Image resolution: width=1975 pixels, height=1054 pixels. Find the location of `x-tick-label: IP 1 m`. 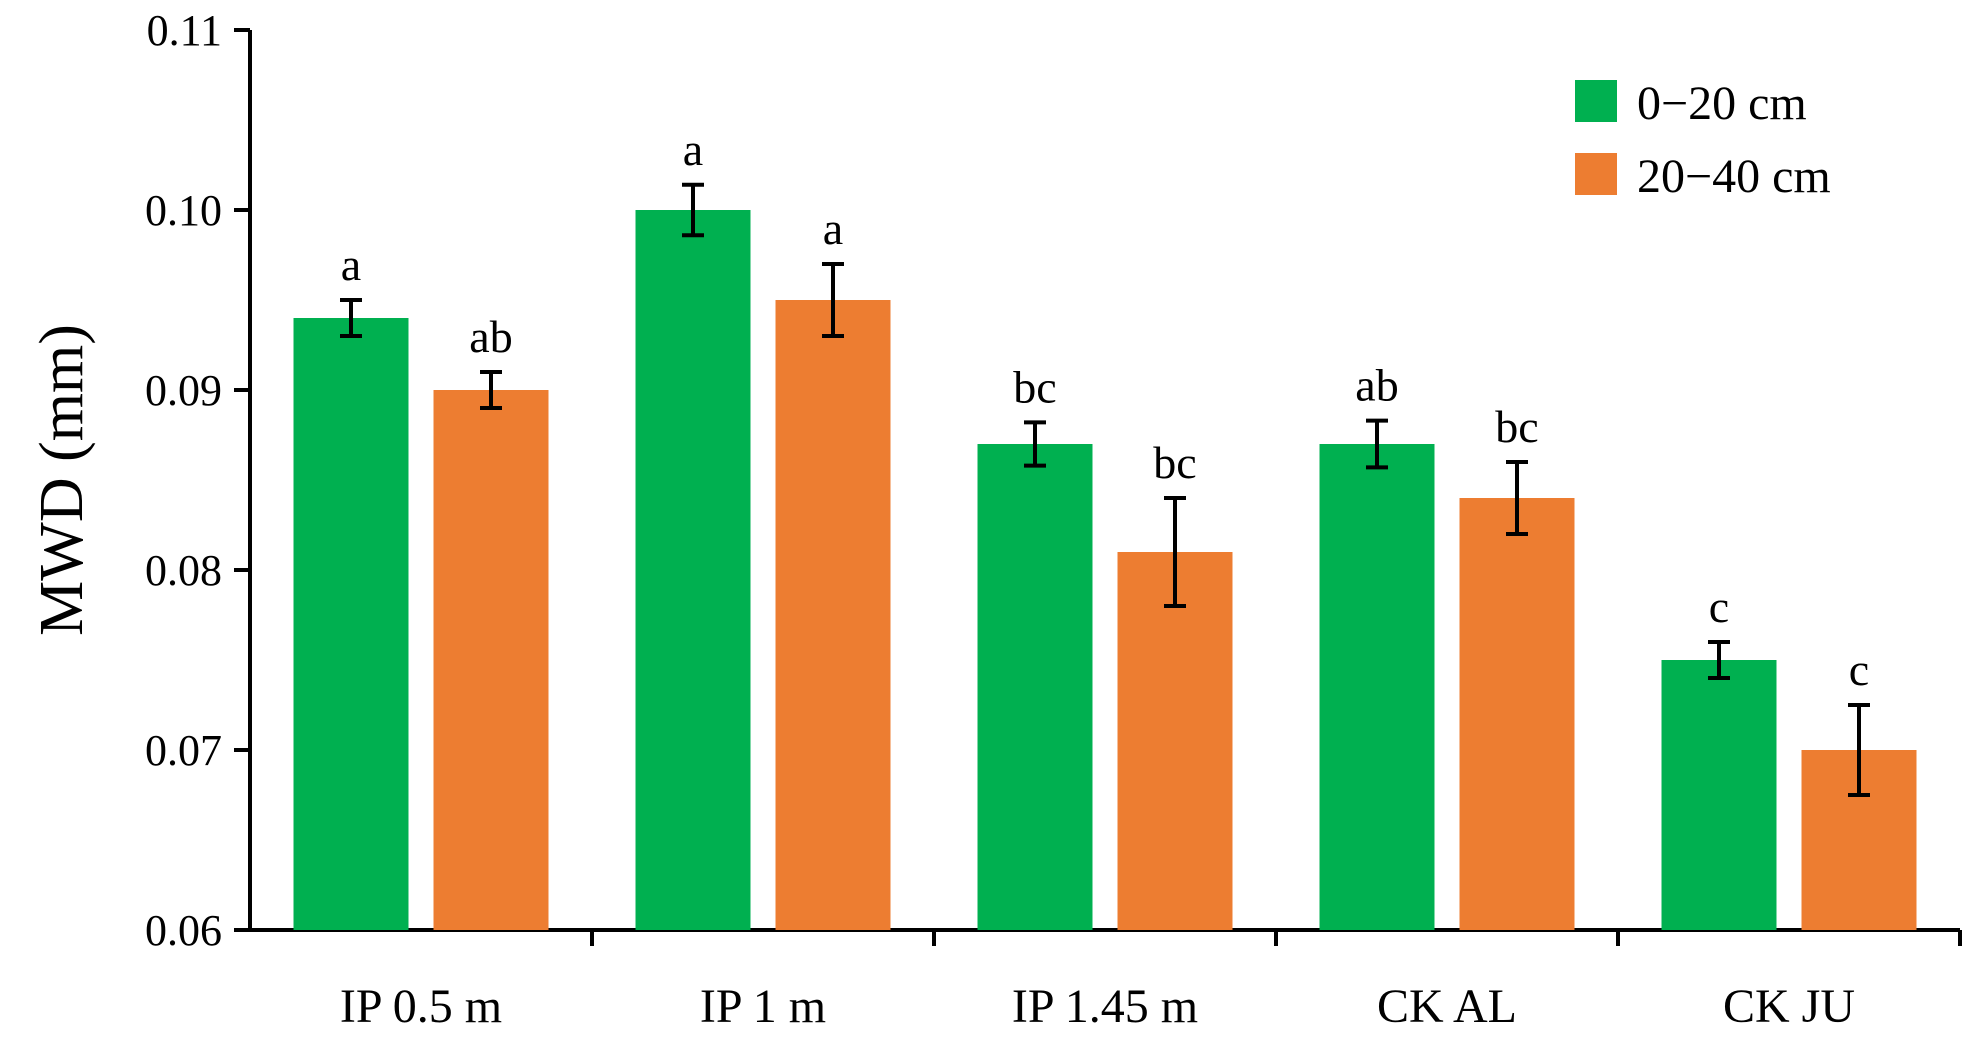

x-tick-label: IP 1 m is located at coordinates (763, 1006).